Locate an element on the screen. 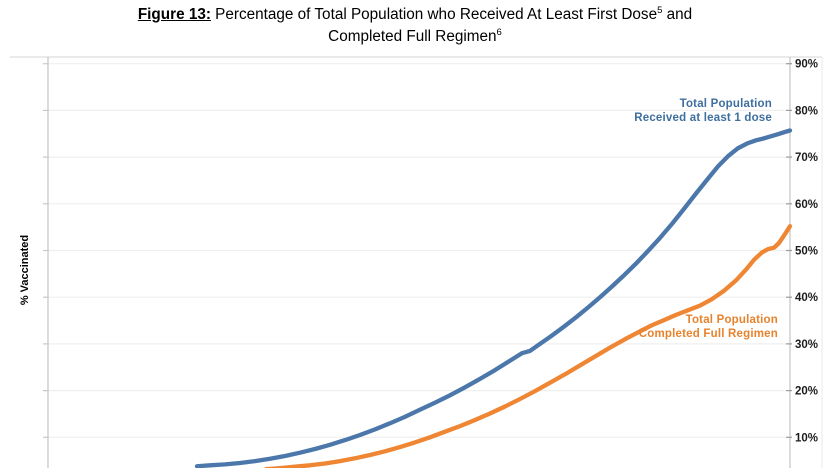 This screenshot has width=830, height=468. figure-title-line2: Completed Full Regimen is located at coordinates (412, 36).